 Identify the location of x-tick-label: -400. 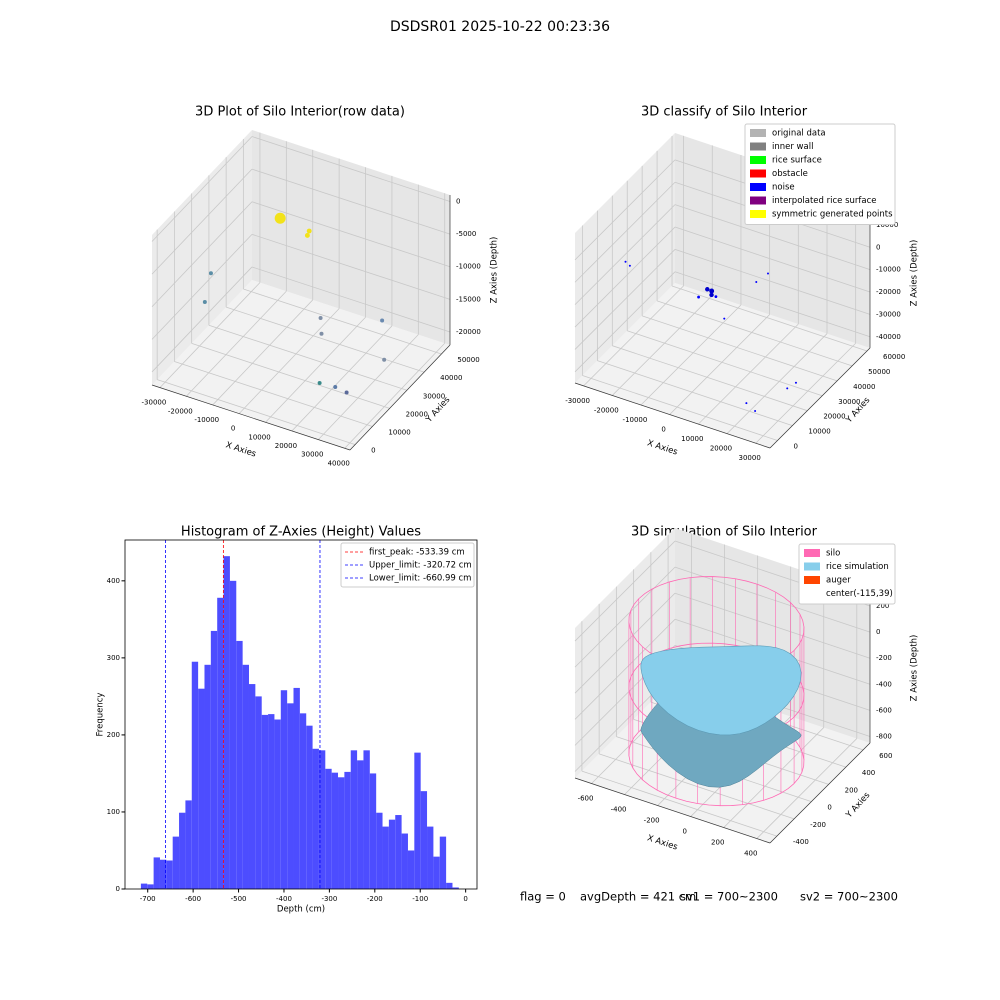
(619, 810).